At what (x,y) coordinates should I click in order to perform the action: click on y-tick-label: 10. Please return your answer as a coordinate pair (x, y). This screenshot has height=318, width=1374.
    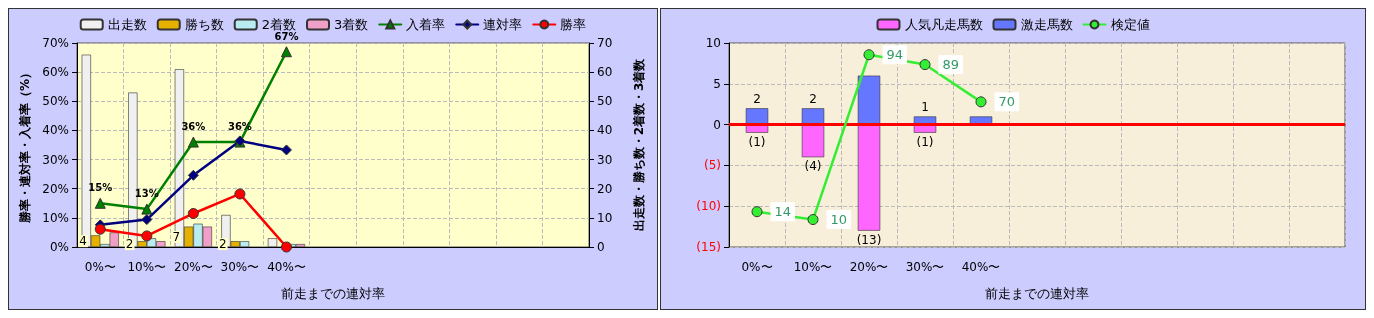
    Looking at the image, I should click on (713, 43).